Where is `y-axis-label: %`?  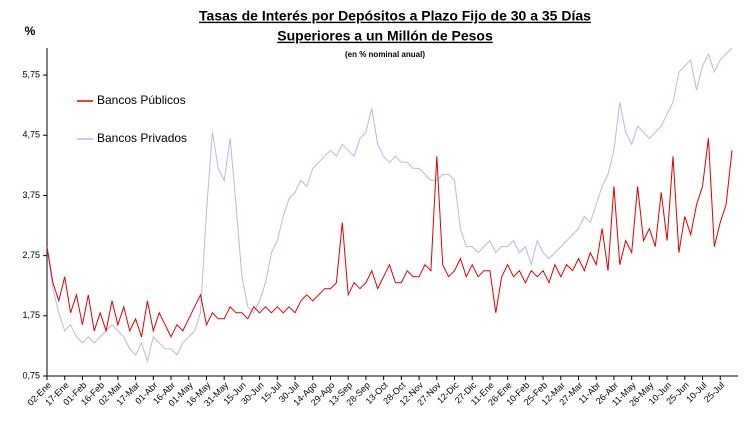
y-axis-label: % is located at coordinates (30, 31).